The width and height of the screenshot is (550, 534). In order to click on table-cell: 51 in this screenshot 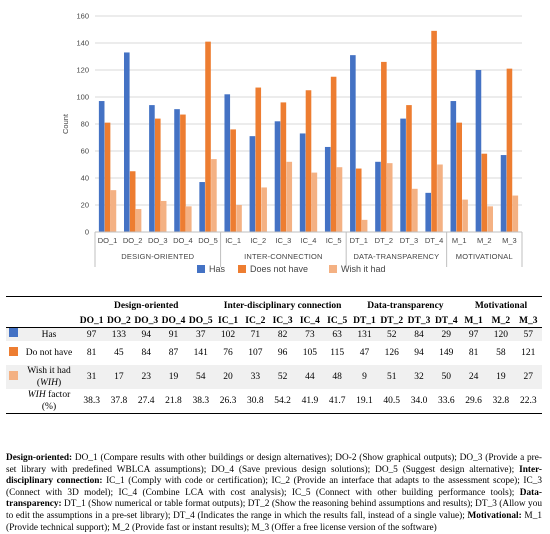, I will do `click(392, 377)`.